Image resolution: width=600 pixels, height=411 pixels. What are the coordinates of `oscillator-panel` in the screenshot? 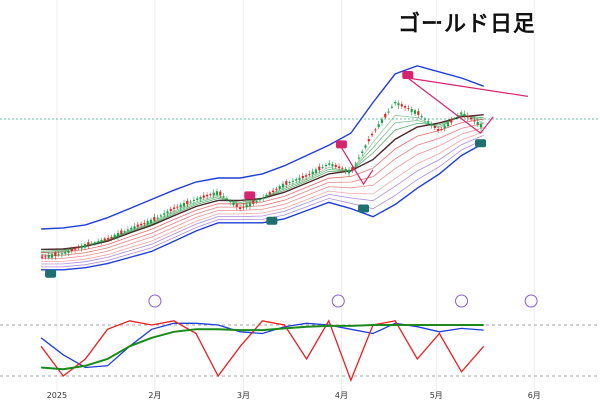 It's located at (262, 351).